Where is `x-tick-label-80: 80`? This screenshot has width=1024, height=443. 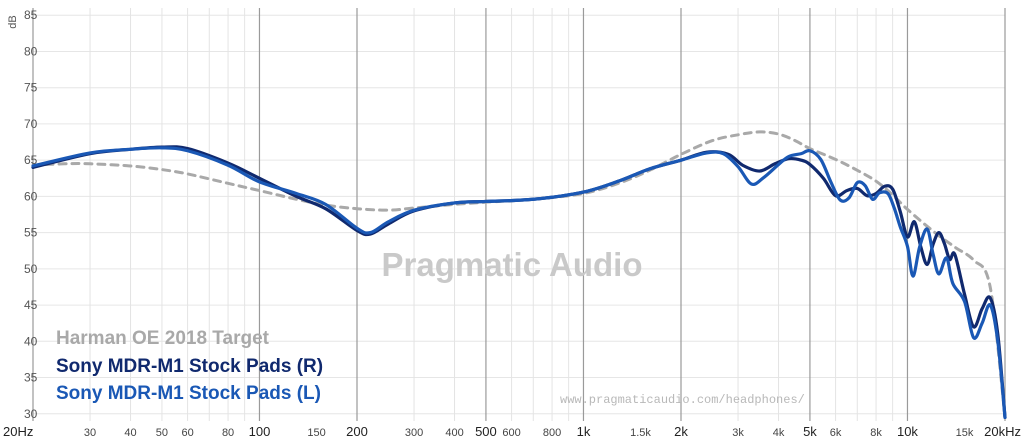
x-tick-label-80: 80 is located at coordinates (228, 433).